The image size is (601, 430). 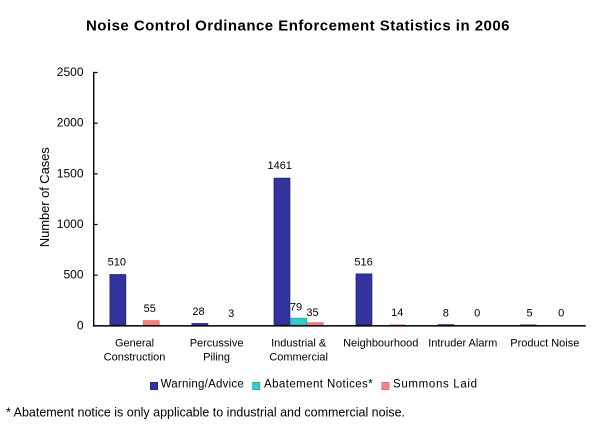 I want to click on svg-text: 28, so click(x=198, y=312).